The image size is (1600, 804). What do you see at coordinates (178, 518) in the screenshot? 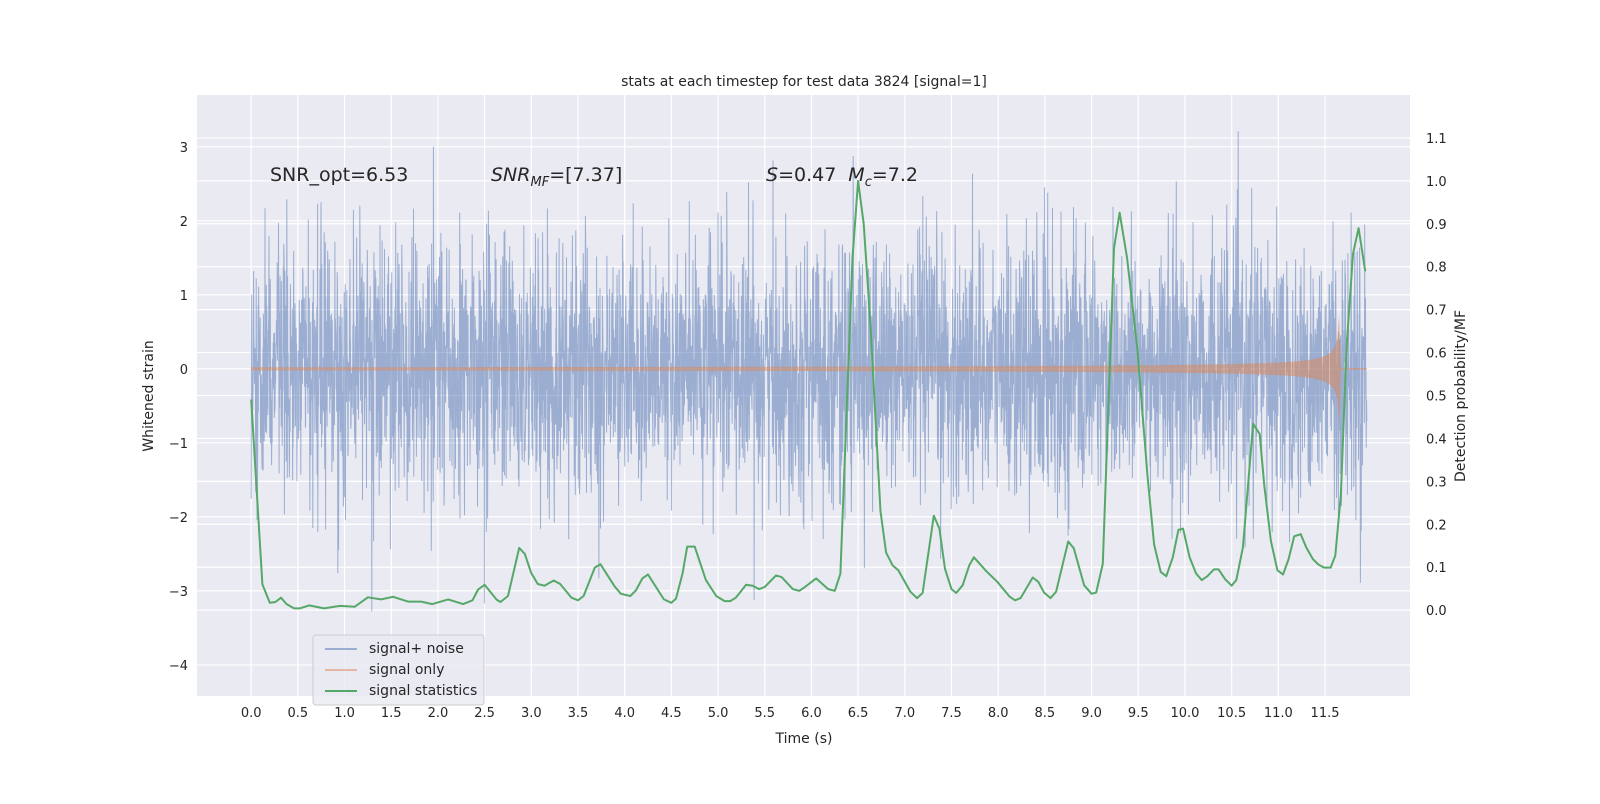
I see `left-y-tick-label: −2` at bounding box center [178, 518].